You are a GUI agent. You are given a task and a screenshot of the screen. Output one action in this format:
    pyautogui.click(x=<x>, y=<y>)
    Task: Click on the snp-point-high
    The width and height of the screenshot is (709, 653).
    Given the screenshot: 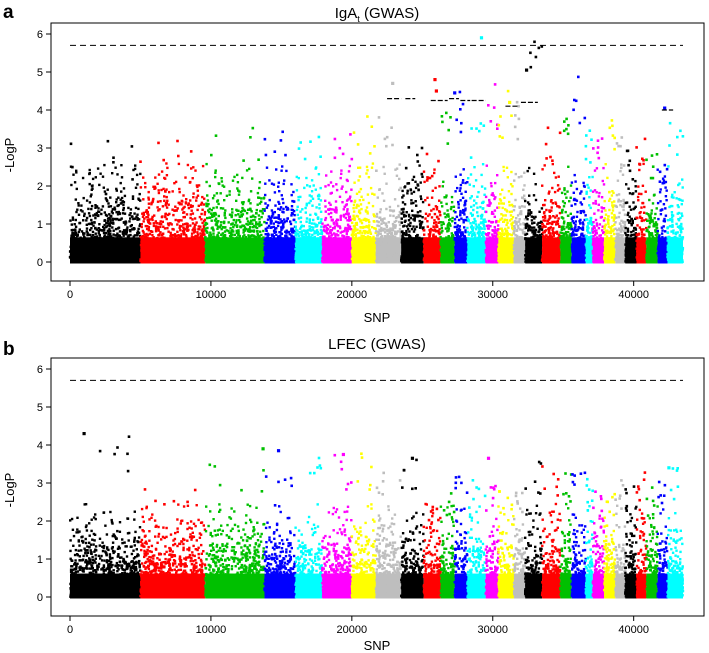 What is the action you would take?
    pyautogui.click(x=253, y=128)
    